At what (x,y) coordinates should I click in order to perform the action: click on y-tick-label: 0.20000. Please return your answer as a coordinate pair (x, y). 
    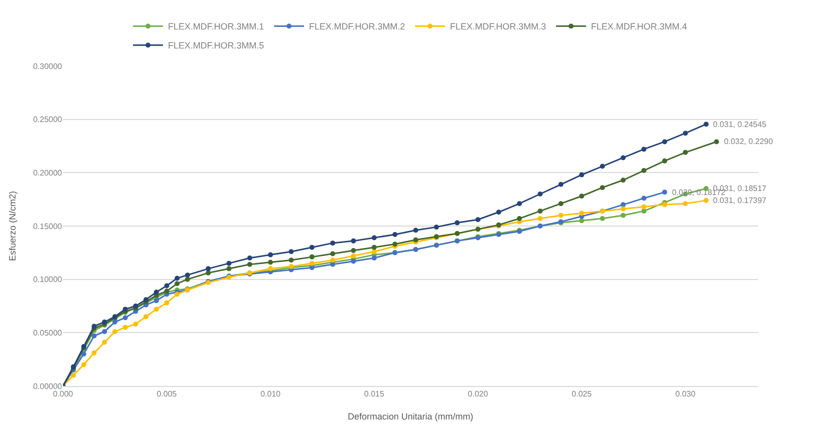
    Looking at the image, I should click on (48, 173).